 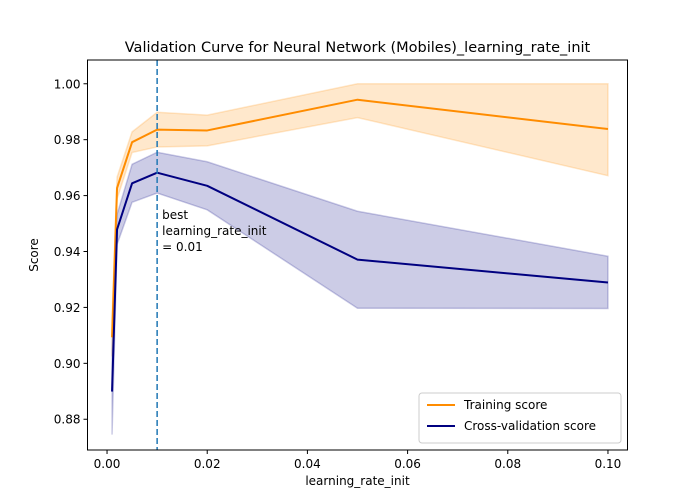 What do you see at coordinates (67, 252) in the screenshot?
I see `y-tick-label: 0.94` at bounding box center [67, 252].